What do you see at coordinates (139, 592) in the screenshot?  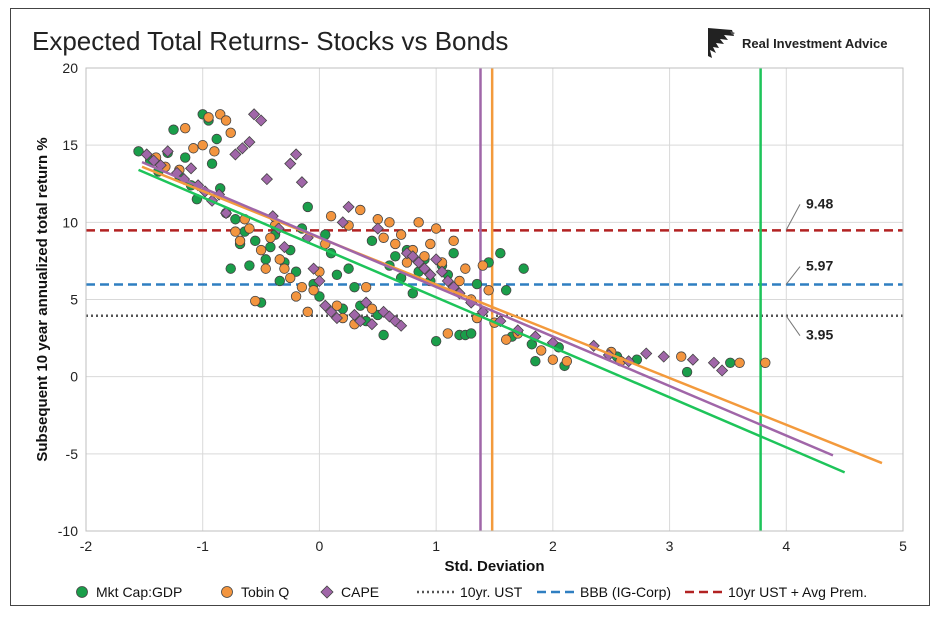 I see `legend-label: Mkt Cap:GDP` at bounding box center [139, 592].